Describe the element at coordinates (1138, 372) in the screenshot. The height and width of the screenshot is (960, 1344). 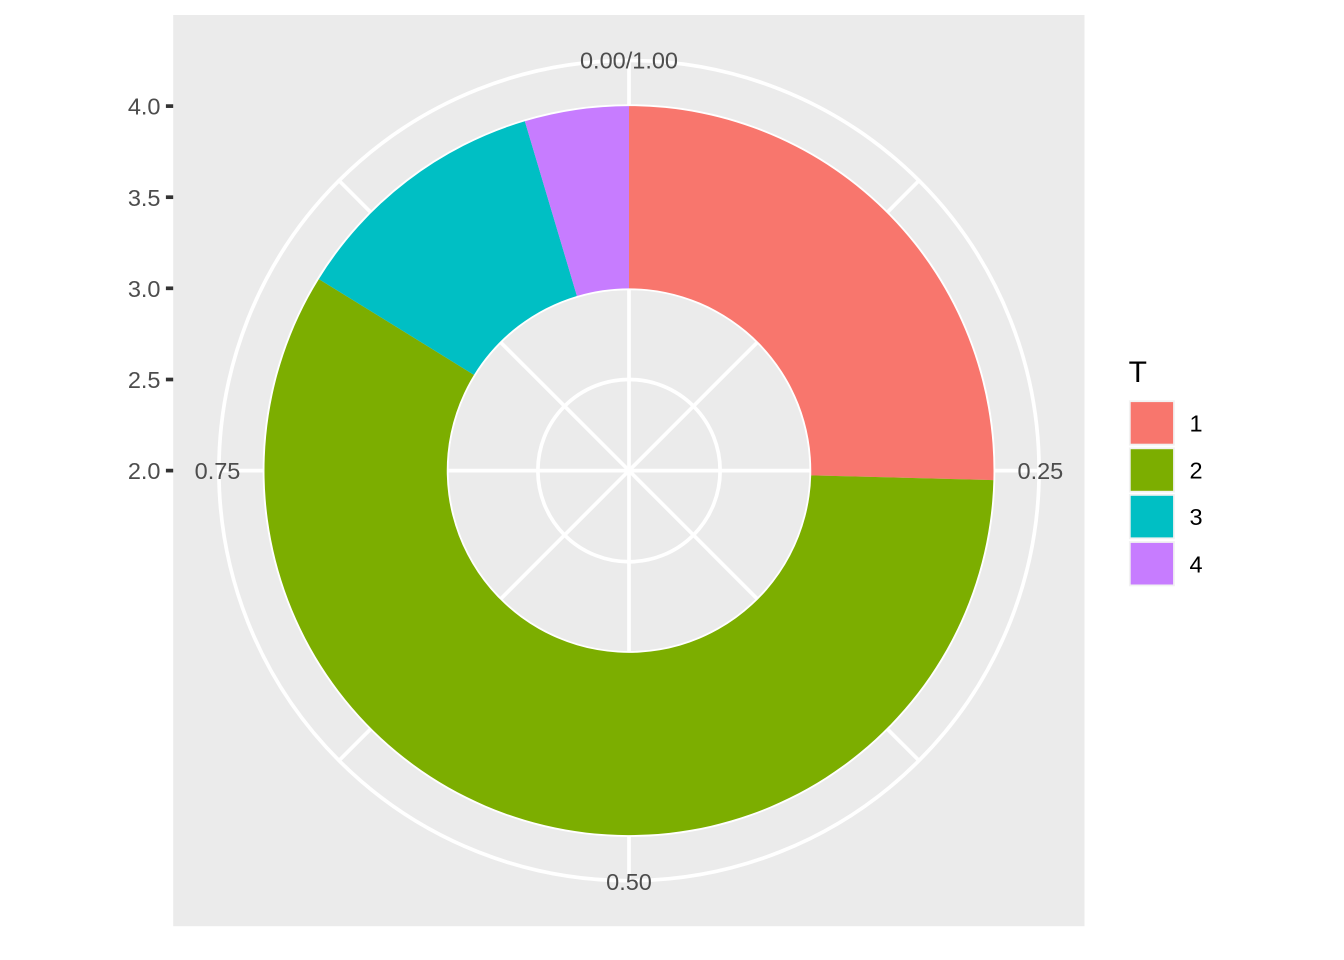
I see `svg-text: T` at that location.